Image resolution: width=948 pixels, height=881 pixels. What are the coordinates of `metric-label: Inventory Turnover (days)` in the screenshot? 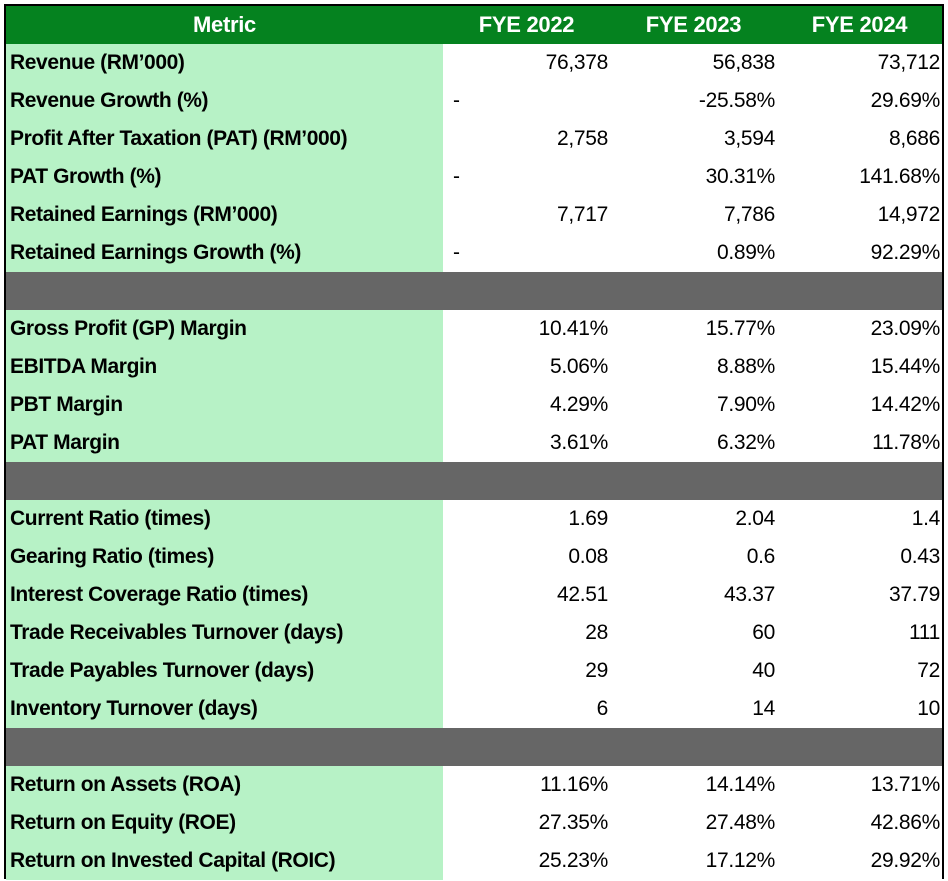 It's located at (224, 709).